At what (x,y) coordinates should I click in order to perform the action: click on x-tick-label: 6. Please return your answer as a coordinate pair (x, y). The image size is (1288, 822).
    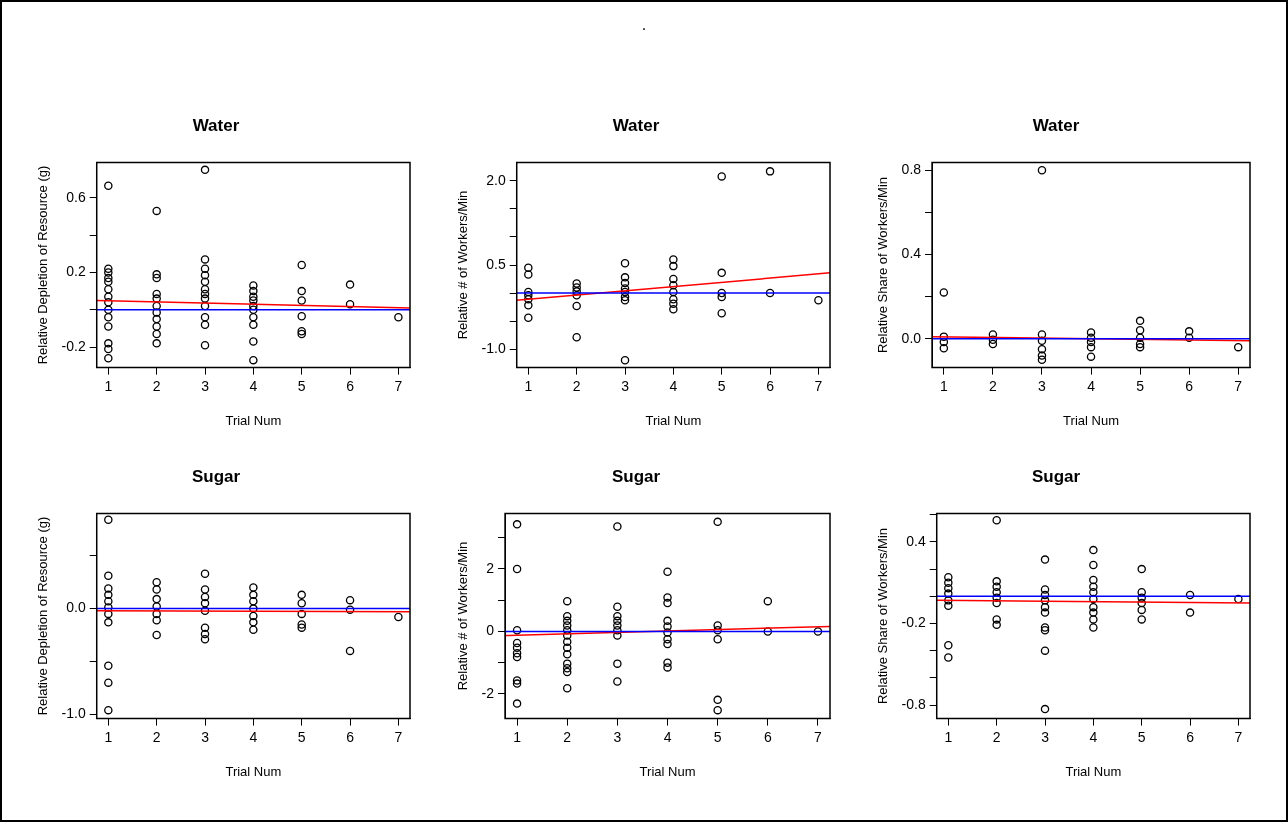
    Looking at the image, I should click on (770, 385).